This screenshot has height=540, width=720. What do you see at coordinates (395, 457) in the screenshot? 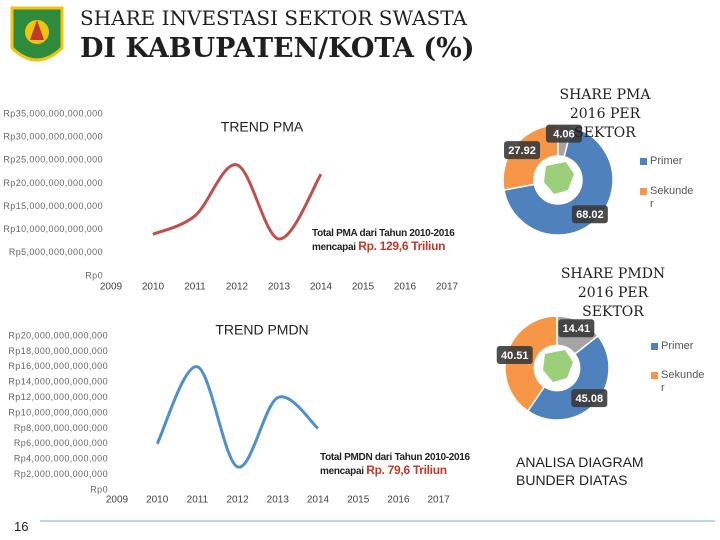
I see `annotation-line1: Total PMDN dari Tahun 2010-2016` at bounding box center [395, 457].